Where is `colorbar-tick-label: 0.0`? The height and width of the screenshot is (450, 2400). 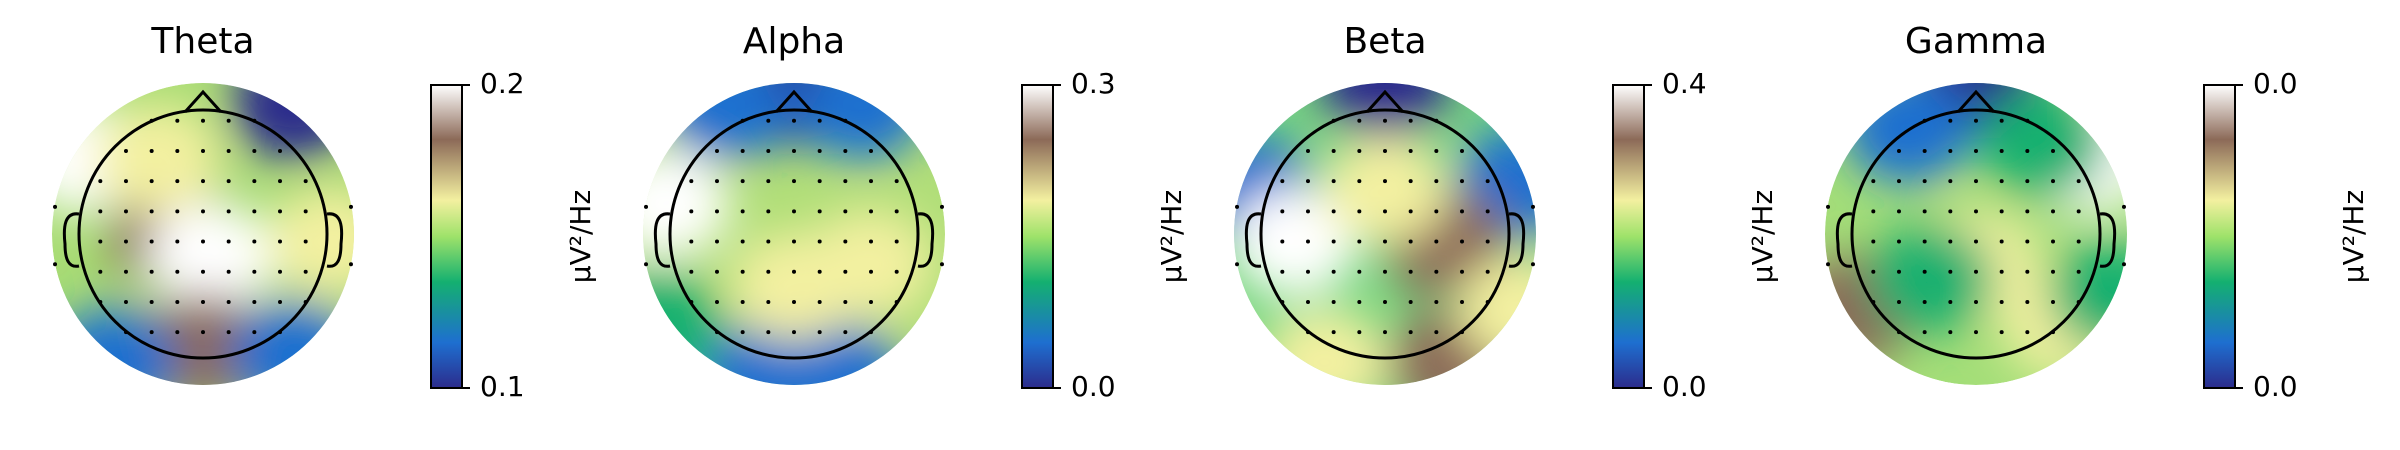 colorbar-tick-label: 0.0 is located at coordinates (2275, 386).